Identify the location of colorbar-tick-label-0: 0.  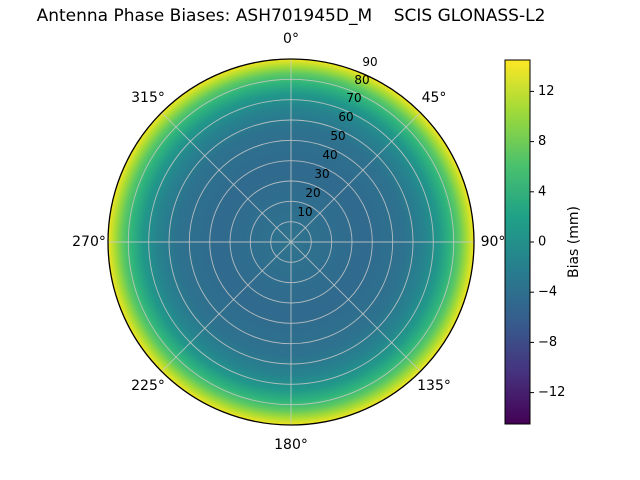
(542, 242).